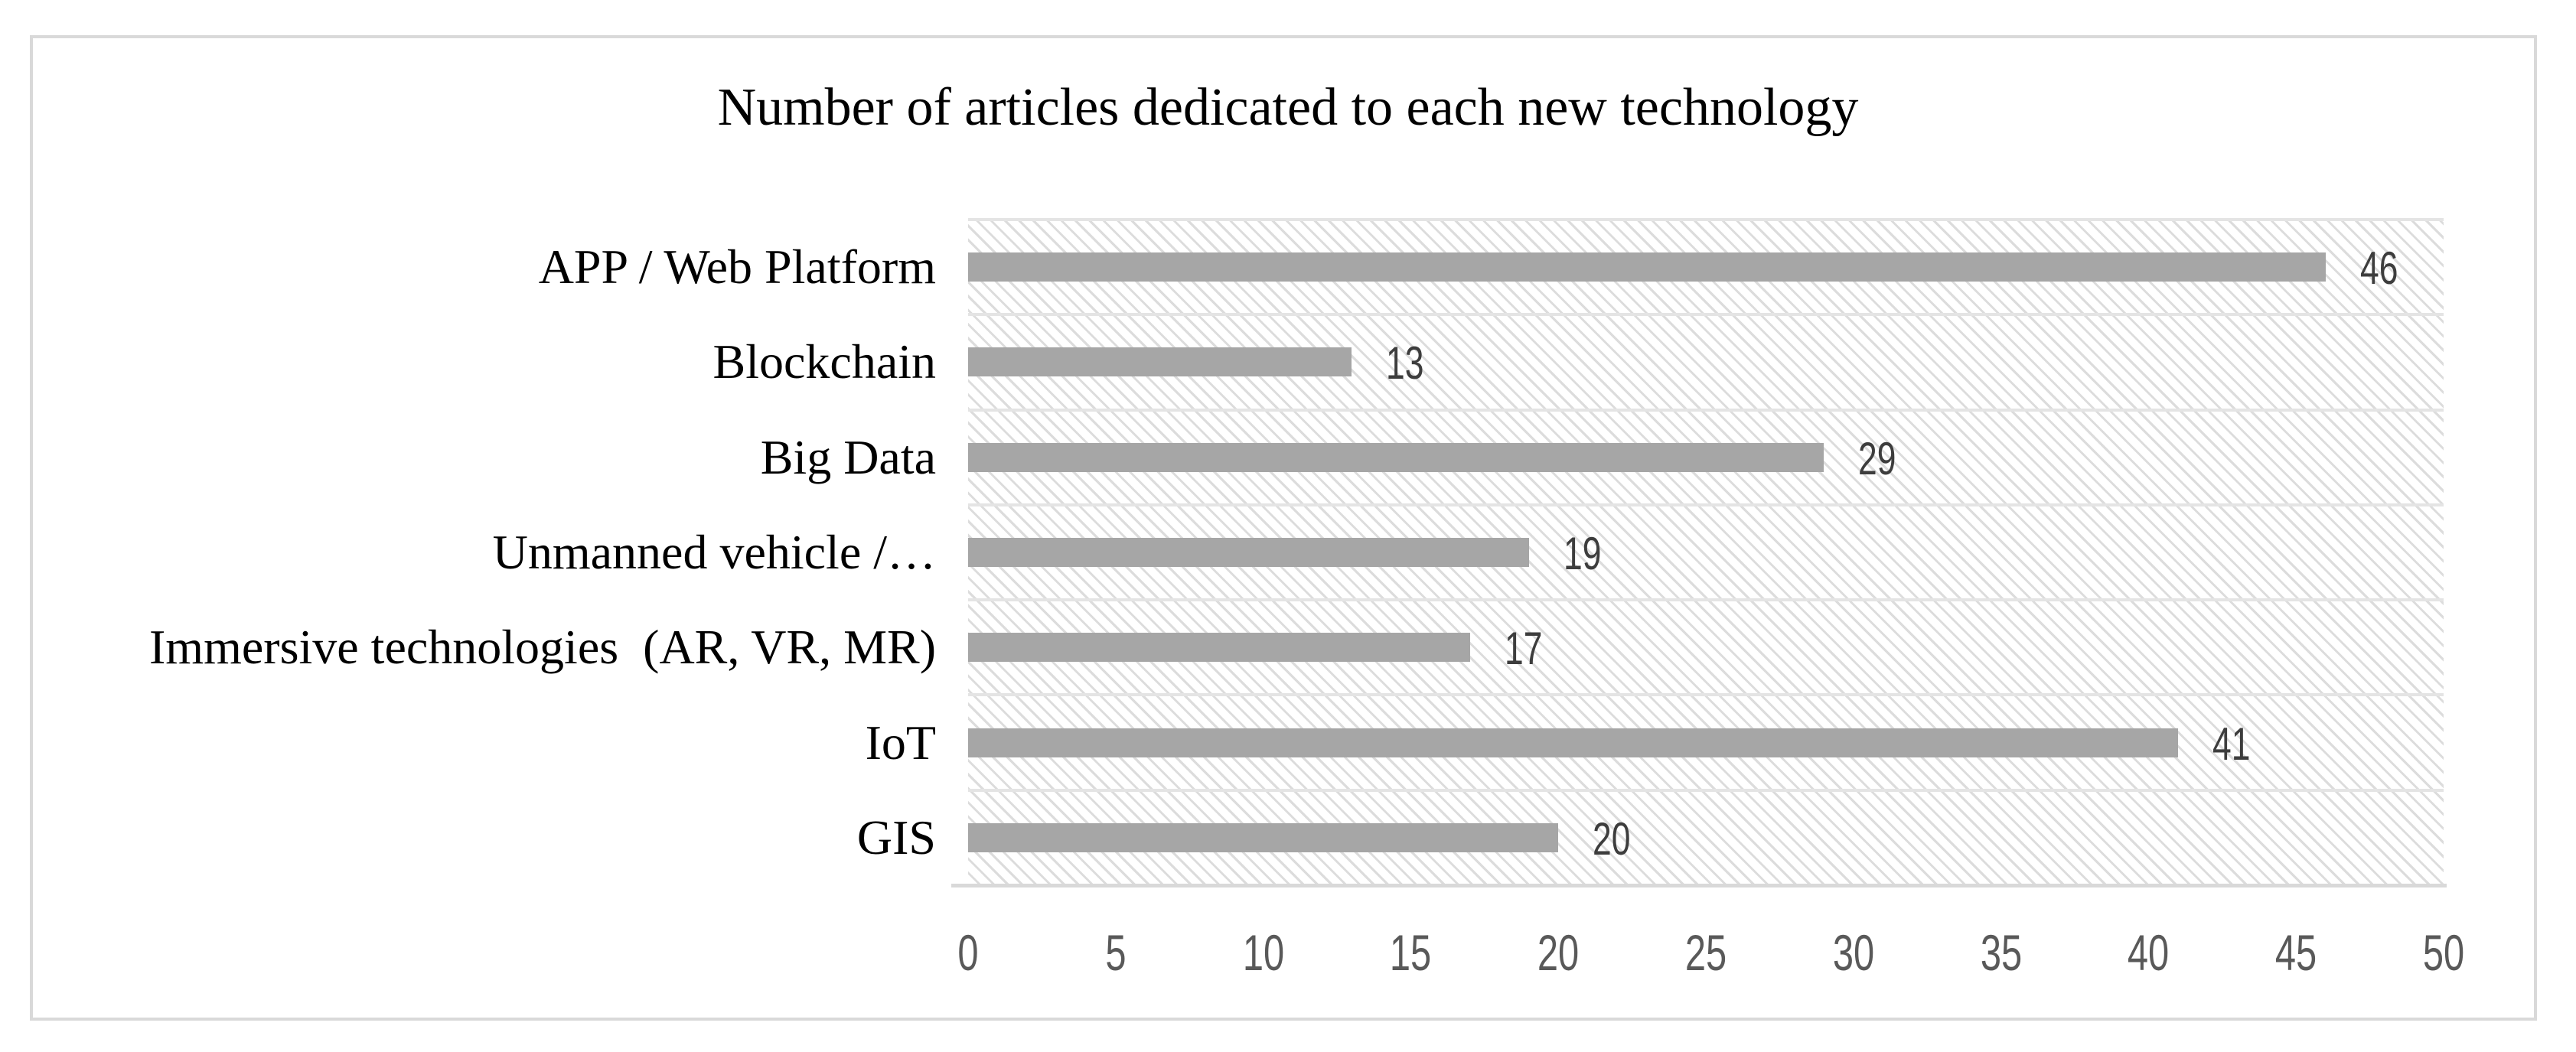  I want to click on x-tick-label-text: 5, so click(1116, 952).